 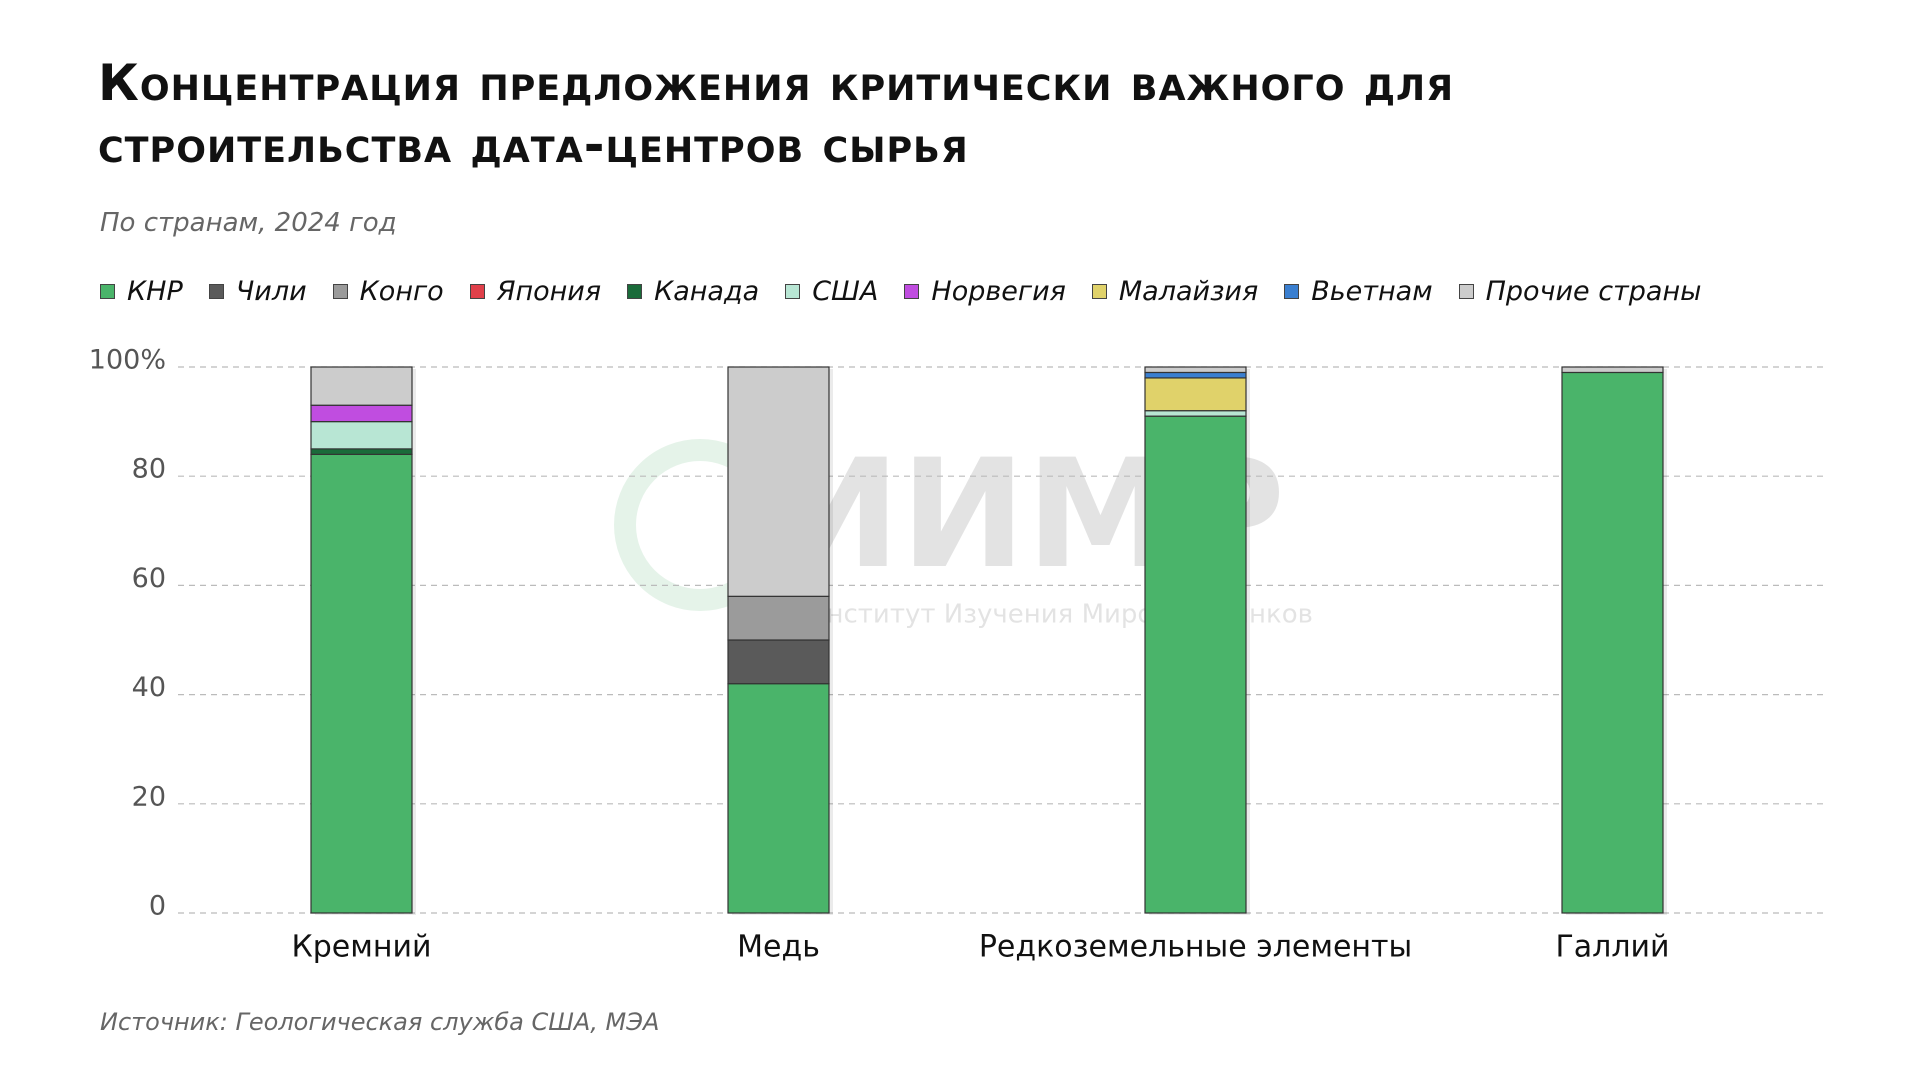 What do you see at coordinates (549, 291) in the screenshot?
I see `legend-label: Япония` at bounding box center [549, 291].